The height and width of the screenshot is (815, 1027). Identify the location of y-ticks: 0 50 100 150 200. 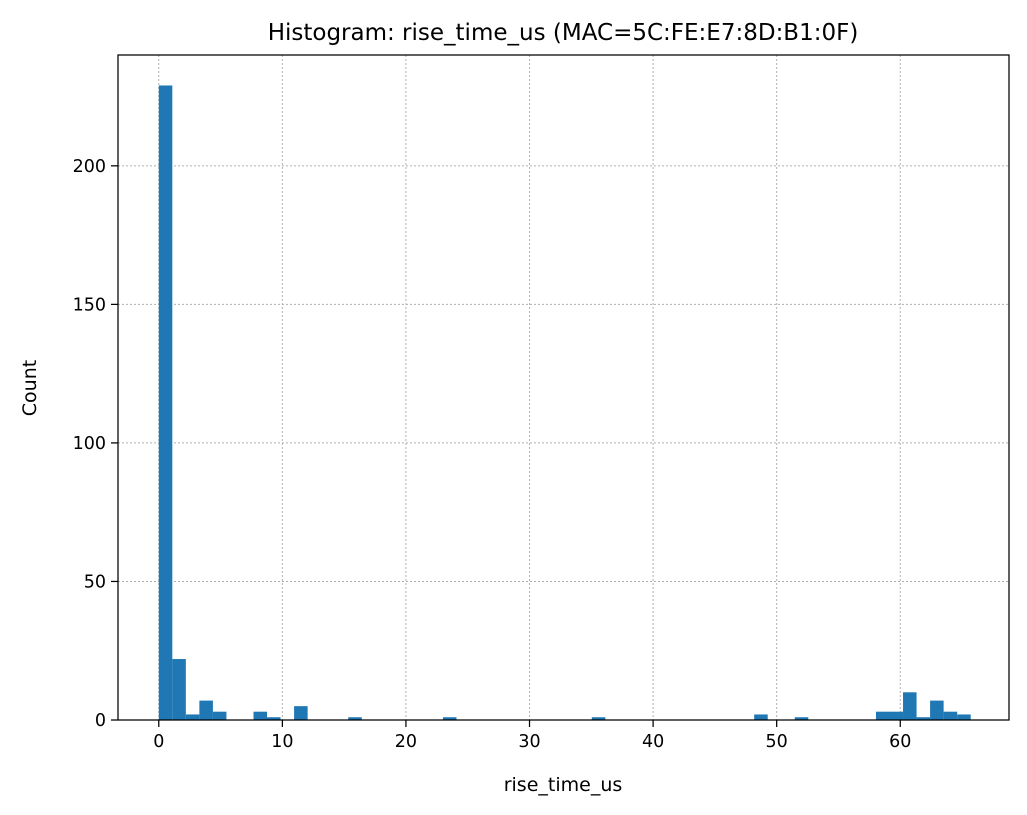
(95, 444).